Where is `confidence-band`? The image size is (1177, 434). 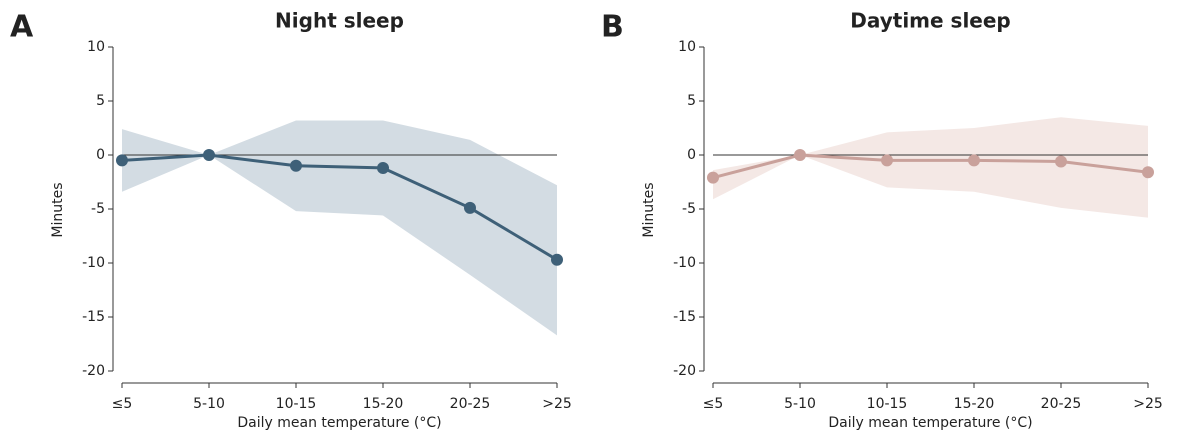 confidence-band is located at coordinates (930, 167).